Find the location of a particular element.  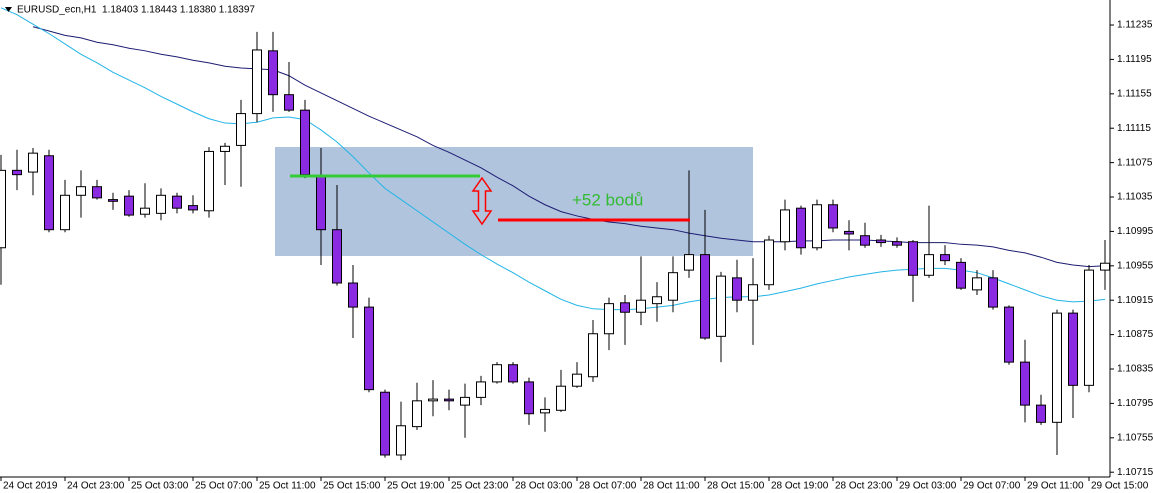

y-tick-label: 1.10795 is located at coordinates (1135, 403).